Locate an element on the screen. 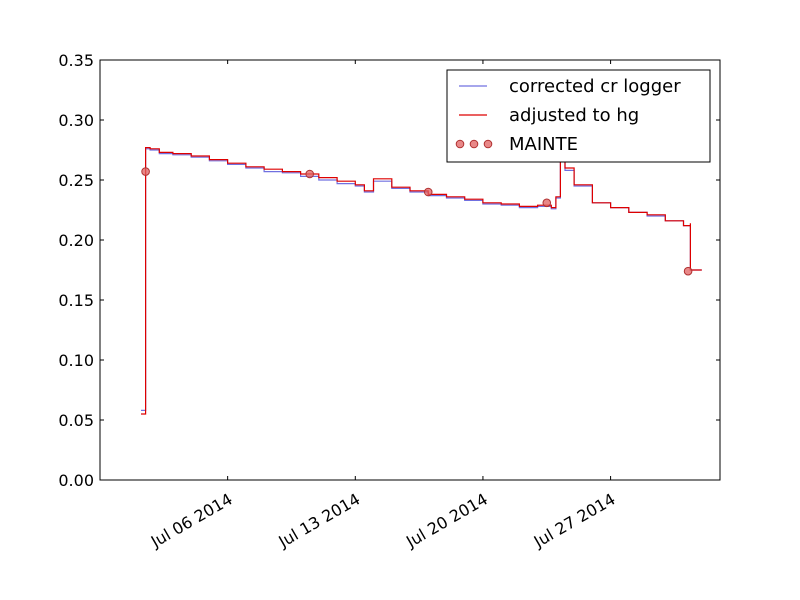 This screenshot has width=800, height=600. y-tick-label: 0.35 is located at coordinates (76, 60).